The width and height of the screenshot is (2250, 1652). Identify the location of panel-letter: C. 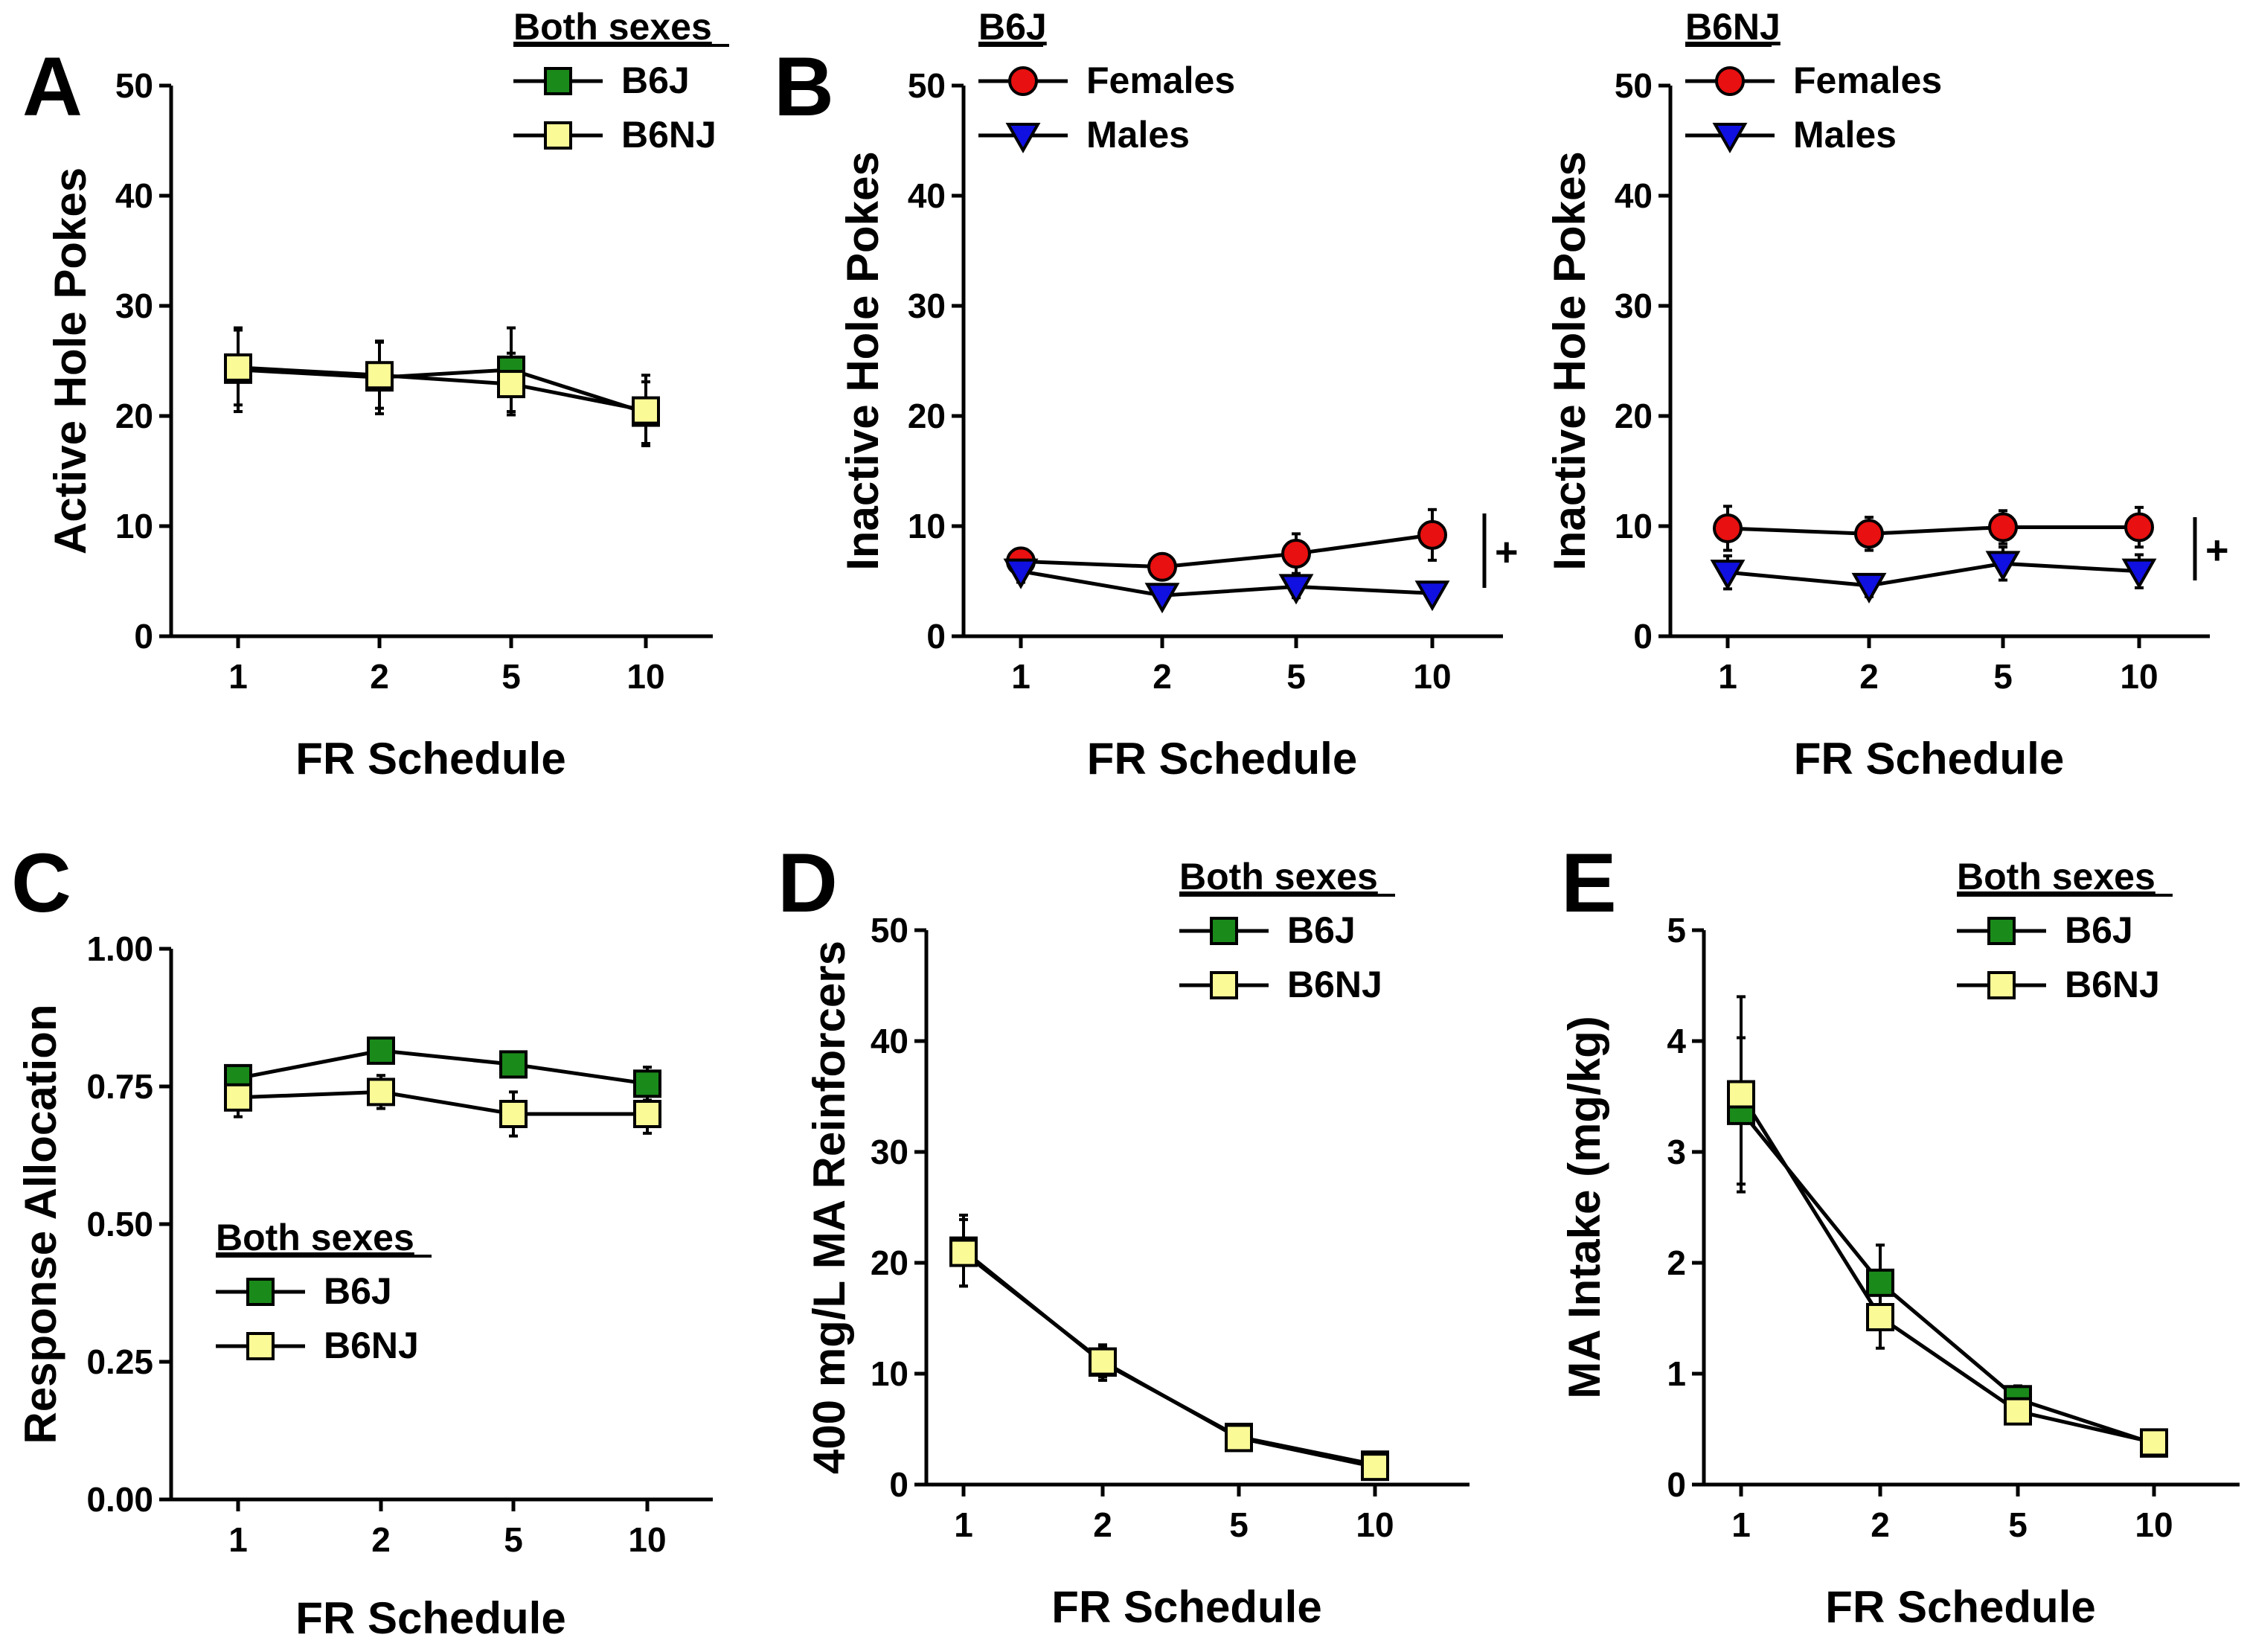
(41, 882).